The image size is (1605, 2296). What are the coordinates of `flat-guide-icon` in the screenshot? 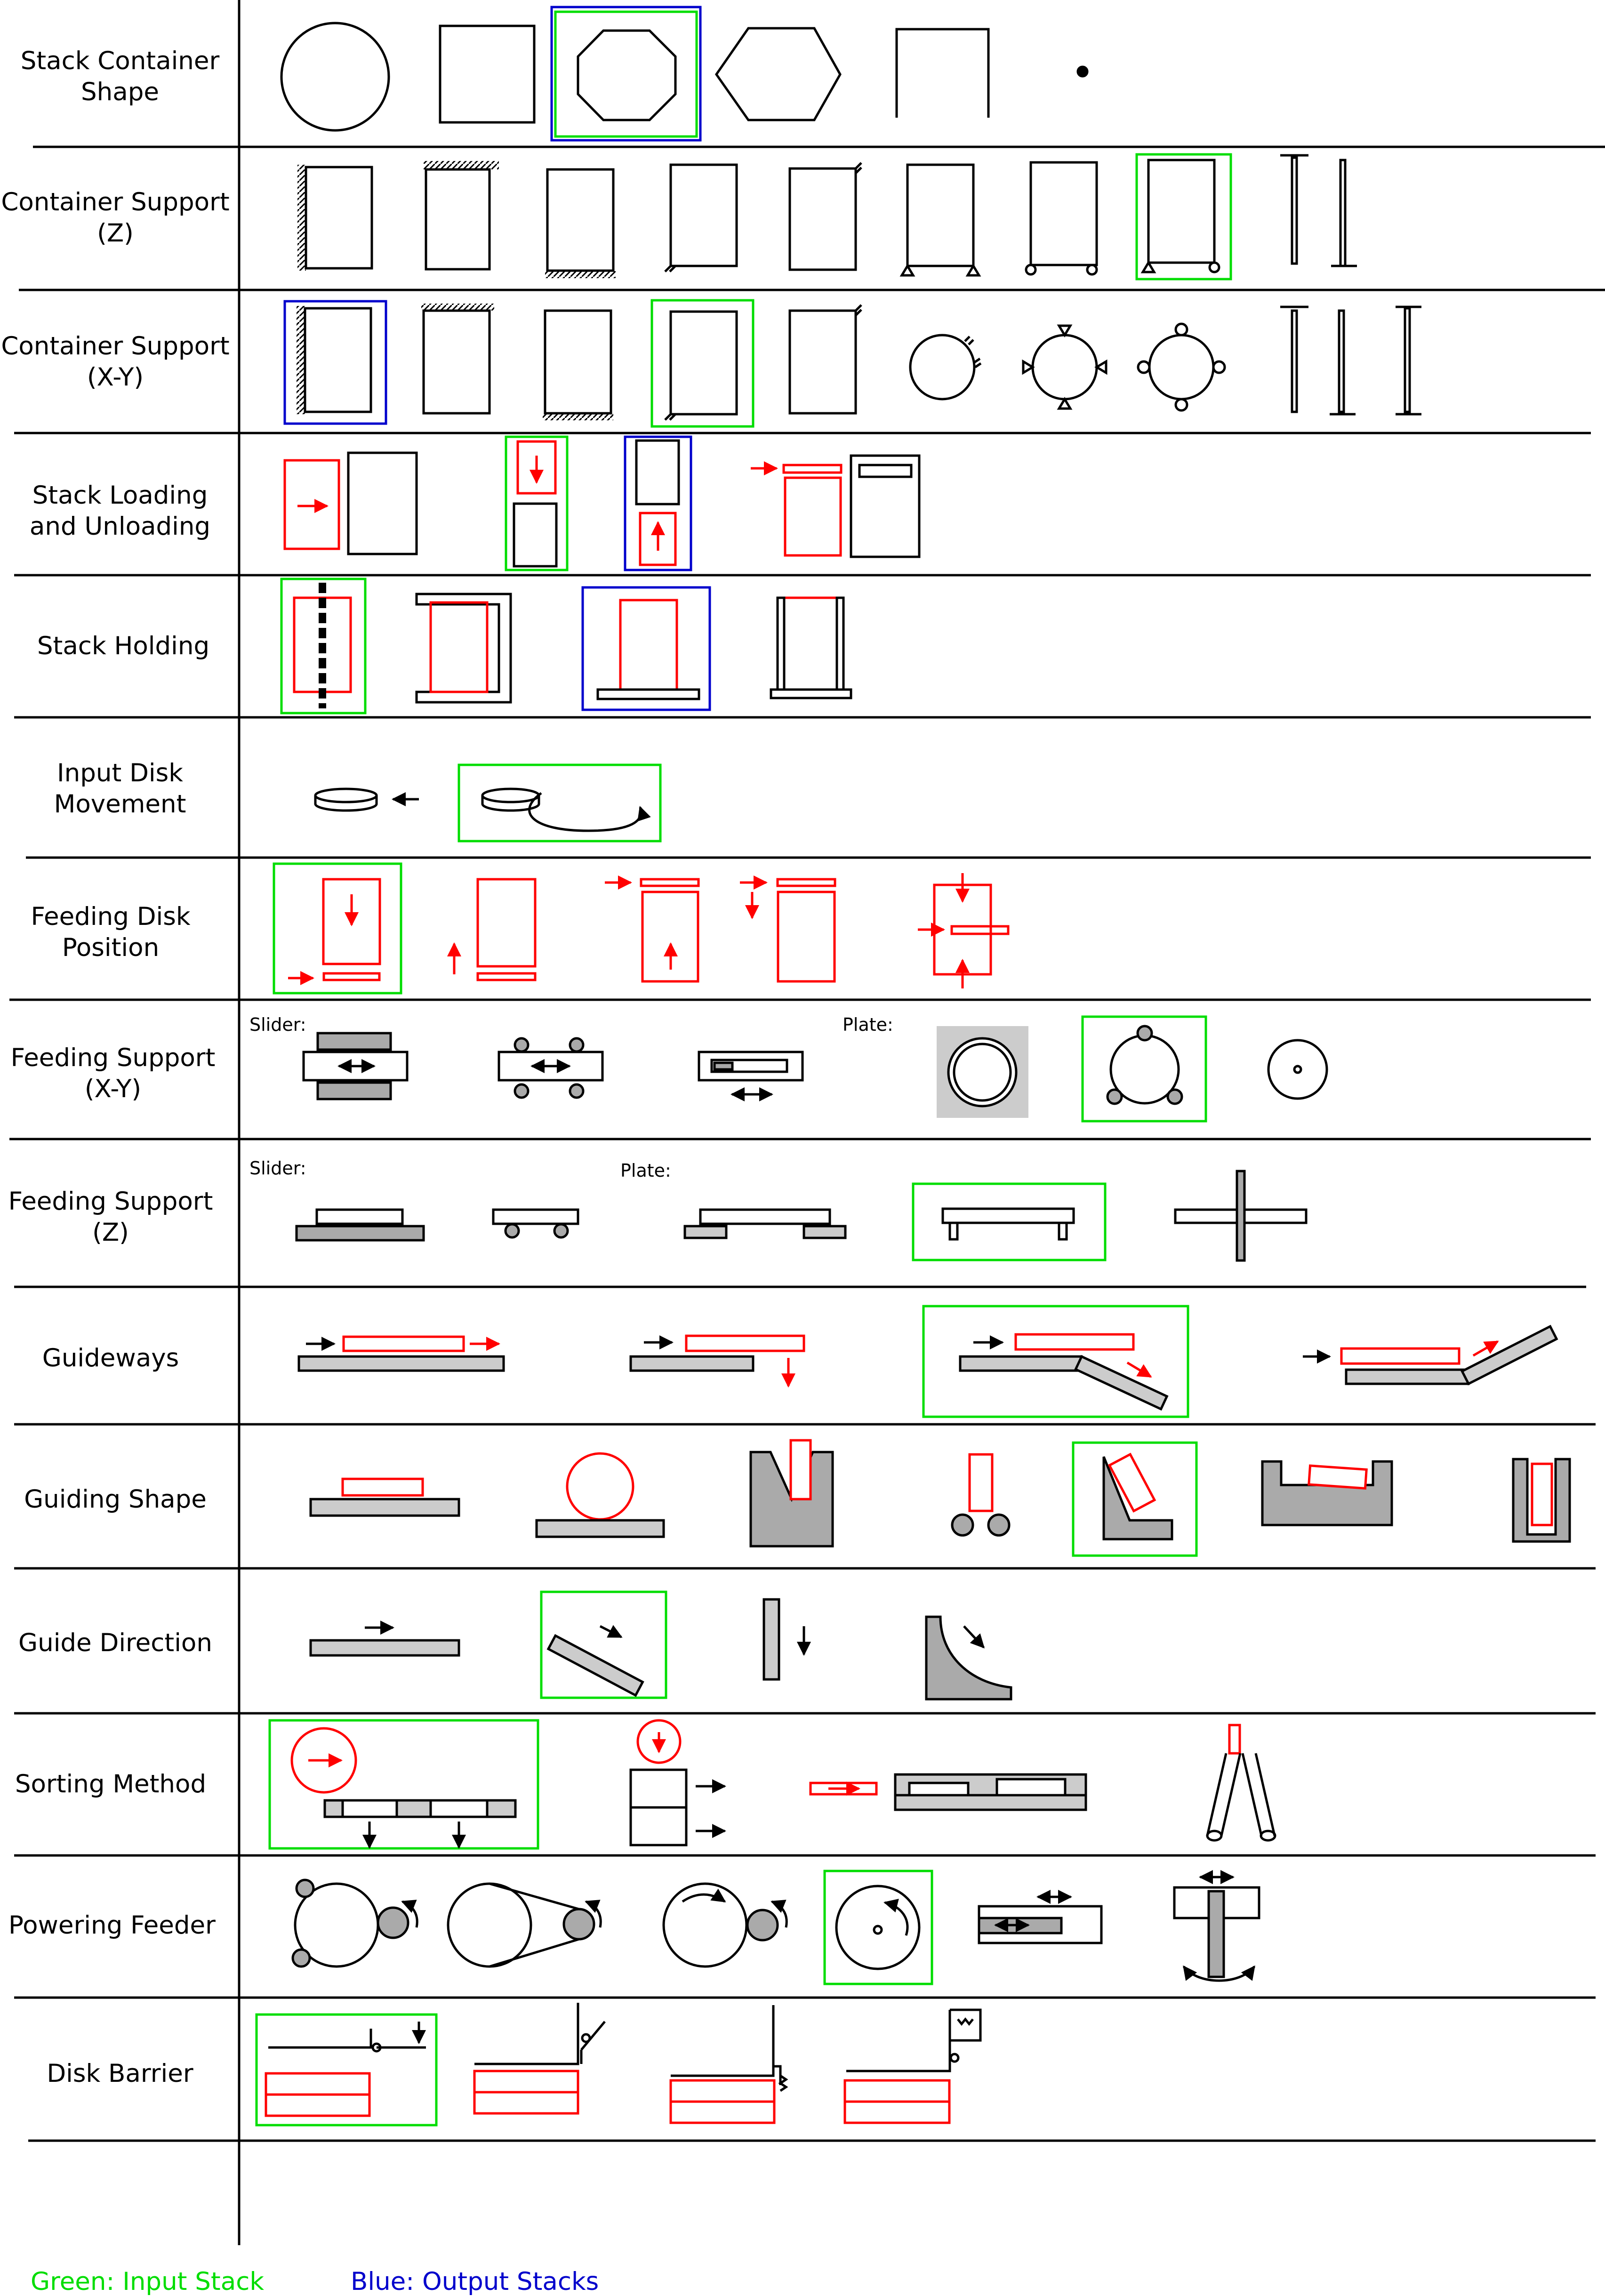 It's located at (600, 1529).